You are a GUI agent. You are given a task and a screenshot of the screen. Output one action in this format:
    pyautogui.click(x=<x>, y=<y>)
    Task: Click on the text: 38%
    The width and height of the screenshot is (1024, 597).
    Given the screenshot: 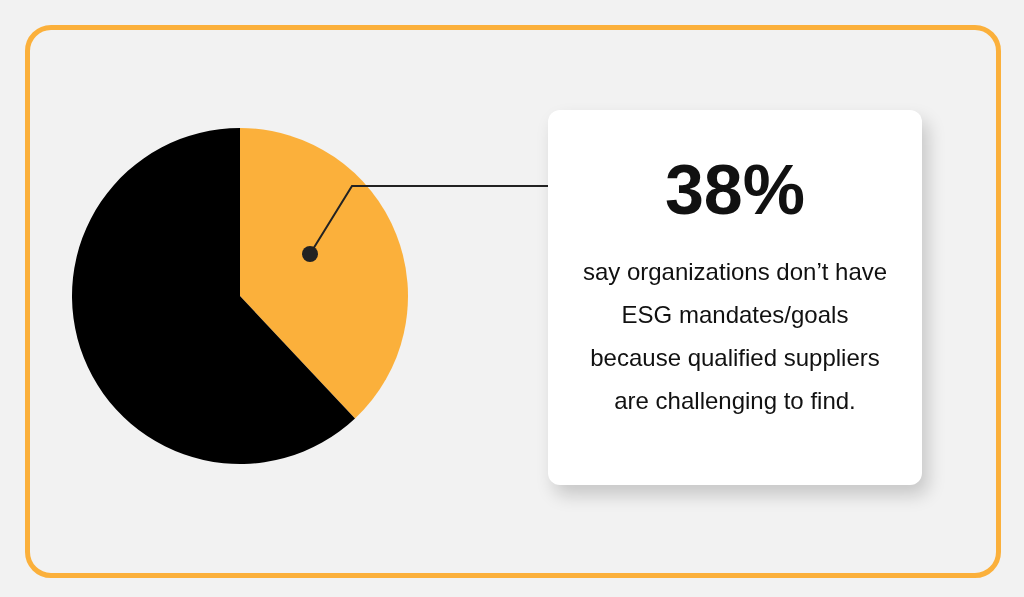 What is the action you would take?
    pyautogui.click(x=735, y=190)
    